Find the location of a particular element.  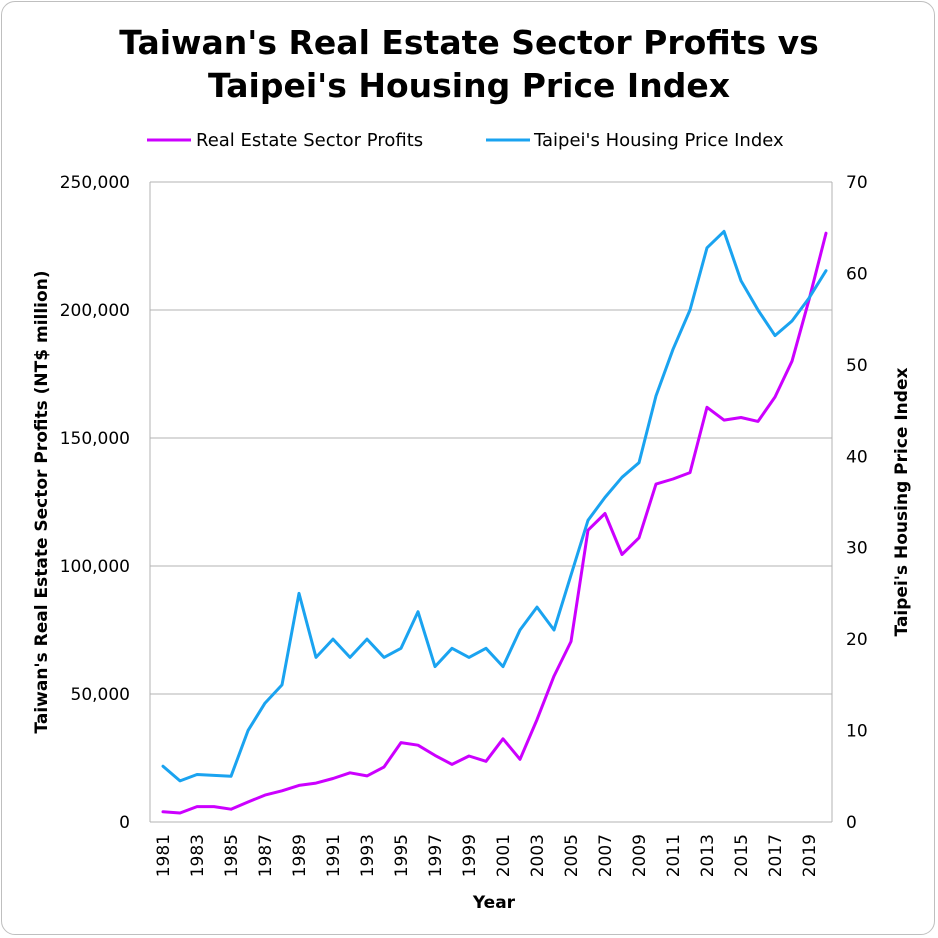

x-axis-title: Year is located at coordinates (494, 903).